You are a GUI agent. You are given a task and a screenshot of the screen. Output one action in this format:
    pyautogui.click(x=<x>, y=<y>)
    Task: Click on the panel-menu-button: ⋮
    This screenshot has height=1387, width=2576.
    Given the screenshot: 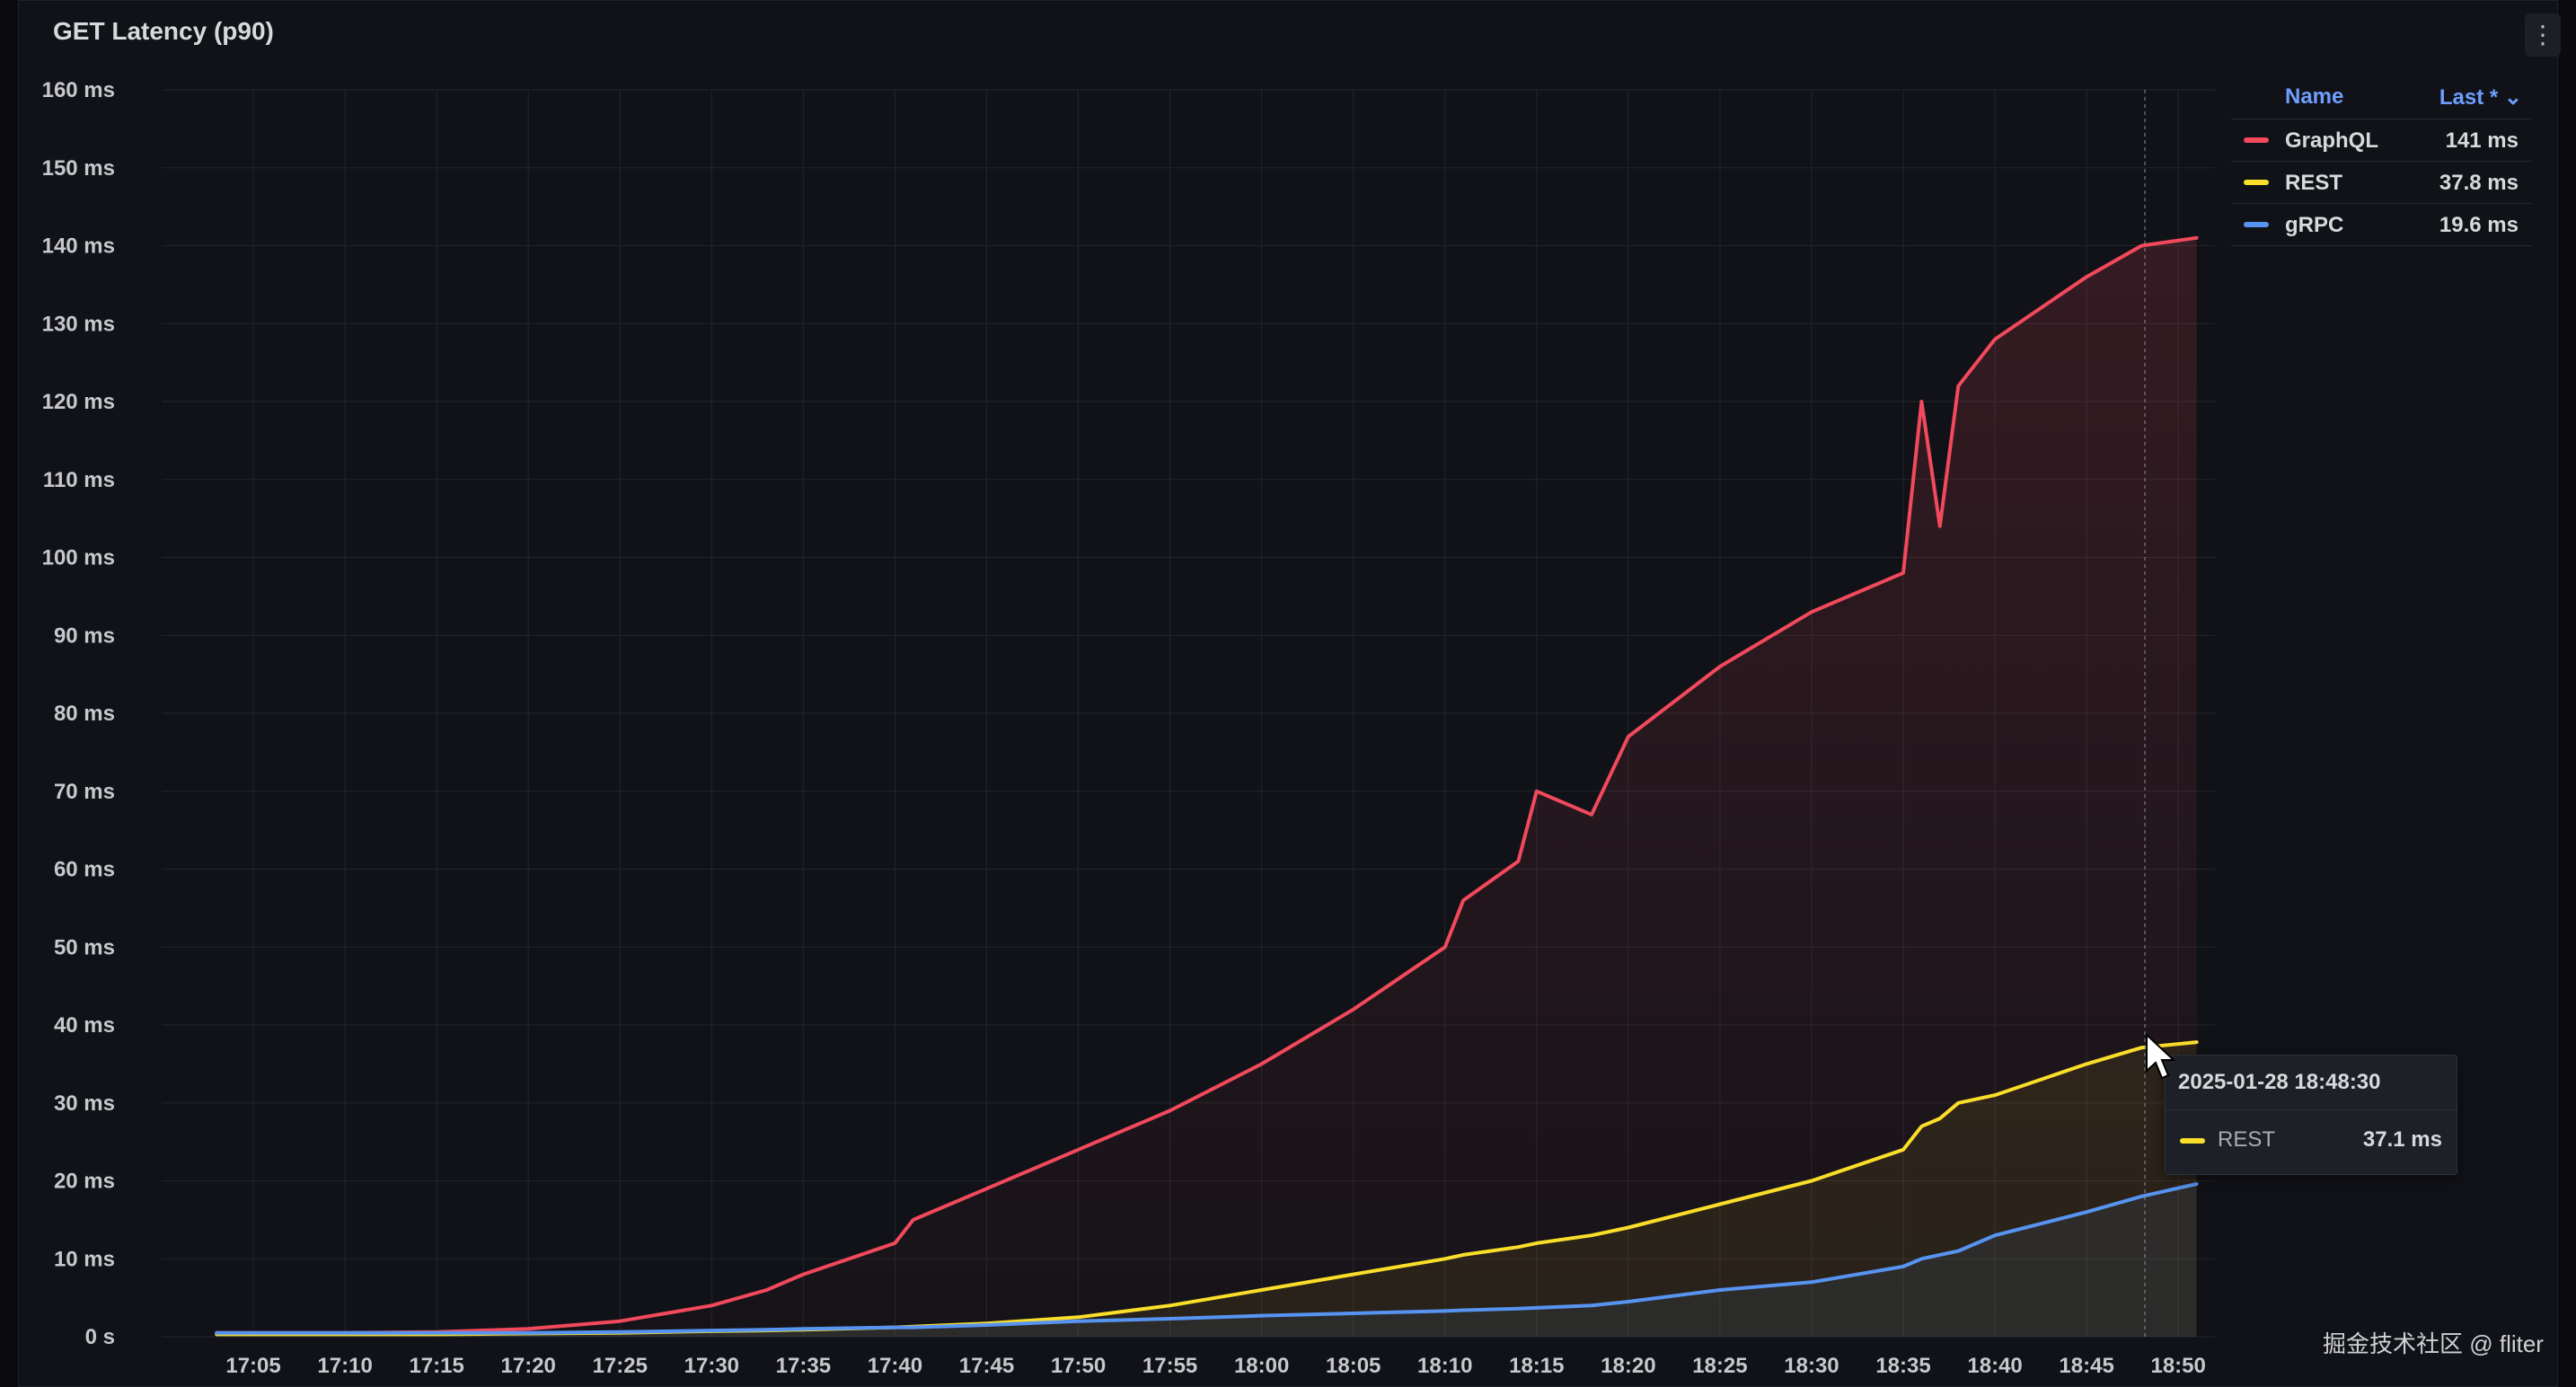 What is the action you would take?
    pyautogui.click(x=2543, y=35)
    